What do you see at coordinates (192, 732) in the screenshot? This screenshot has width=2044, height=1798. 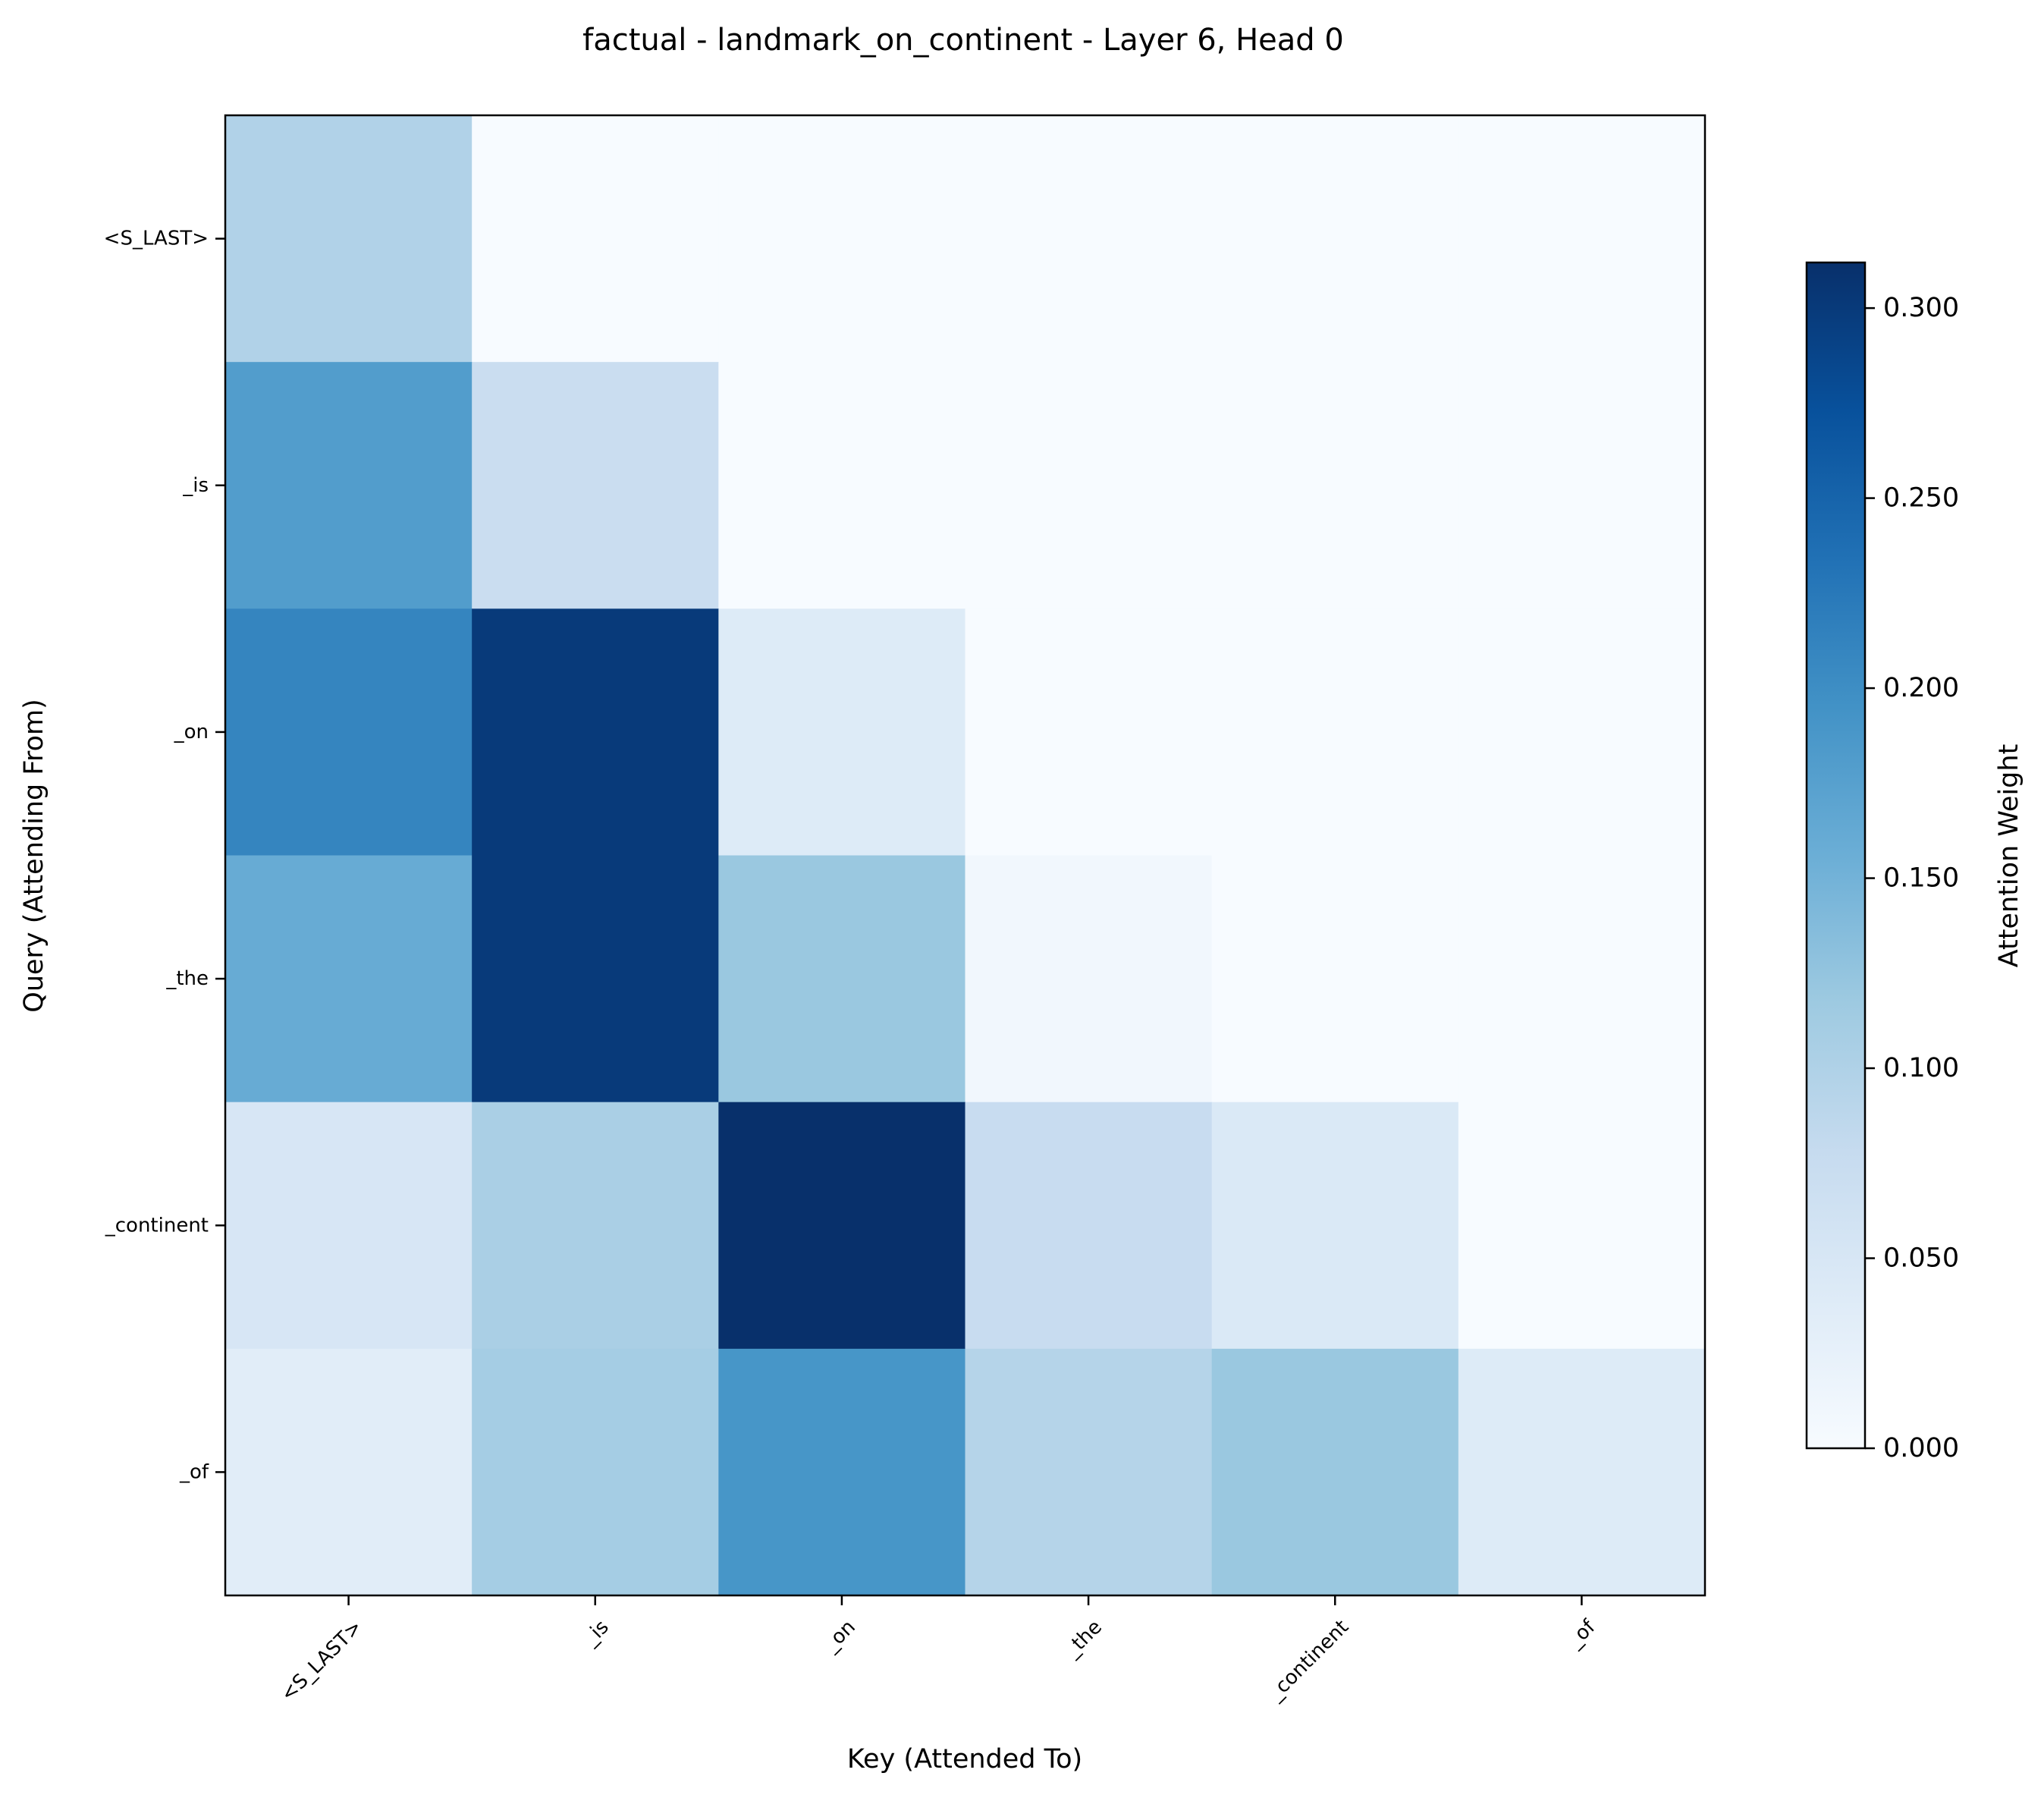 I see `y-tick-label: _on` at bounding box center [192, 732].